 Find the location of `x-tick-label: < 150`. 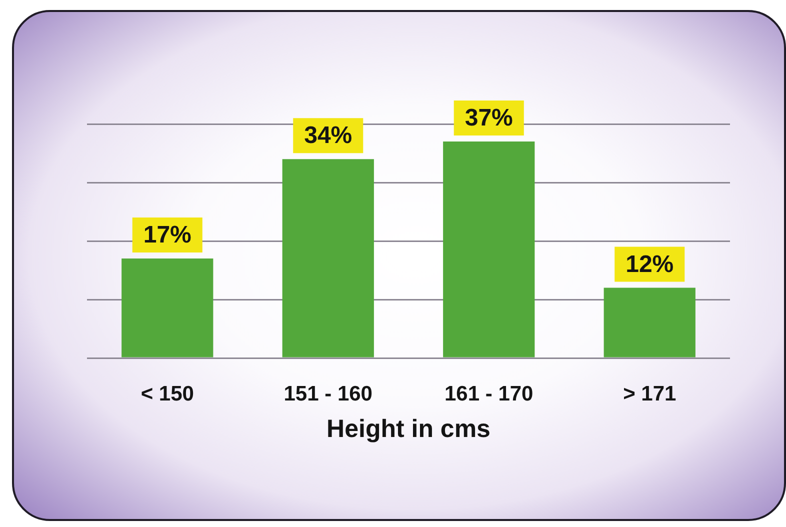

x-tick-label: < 150 is located at coordinates (167, 394).